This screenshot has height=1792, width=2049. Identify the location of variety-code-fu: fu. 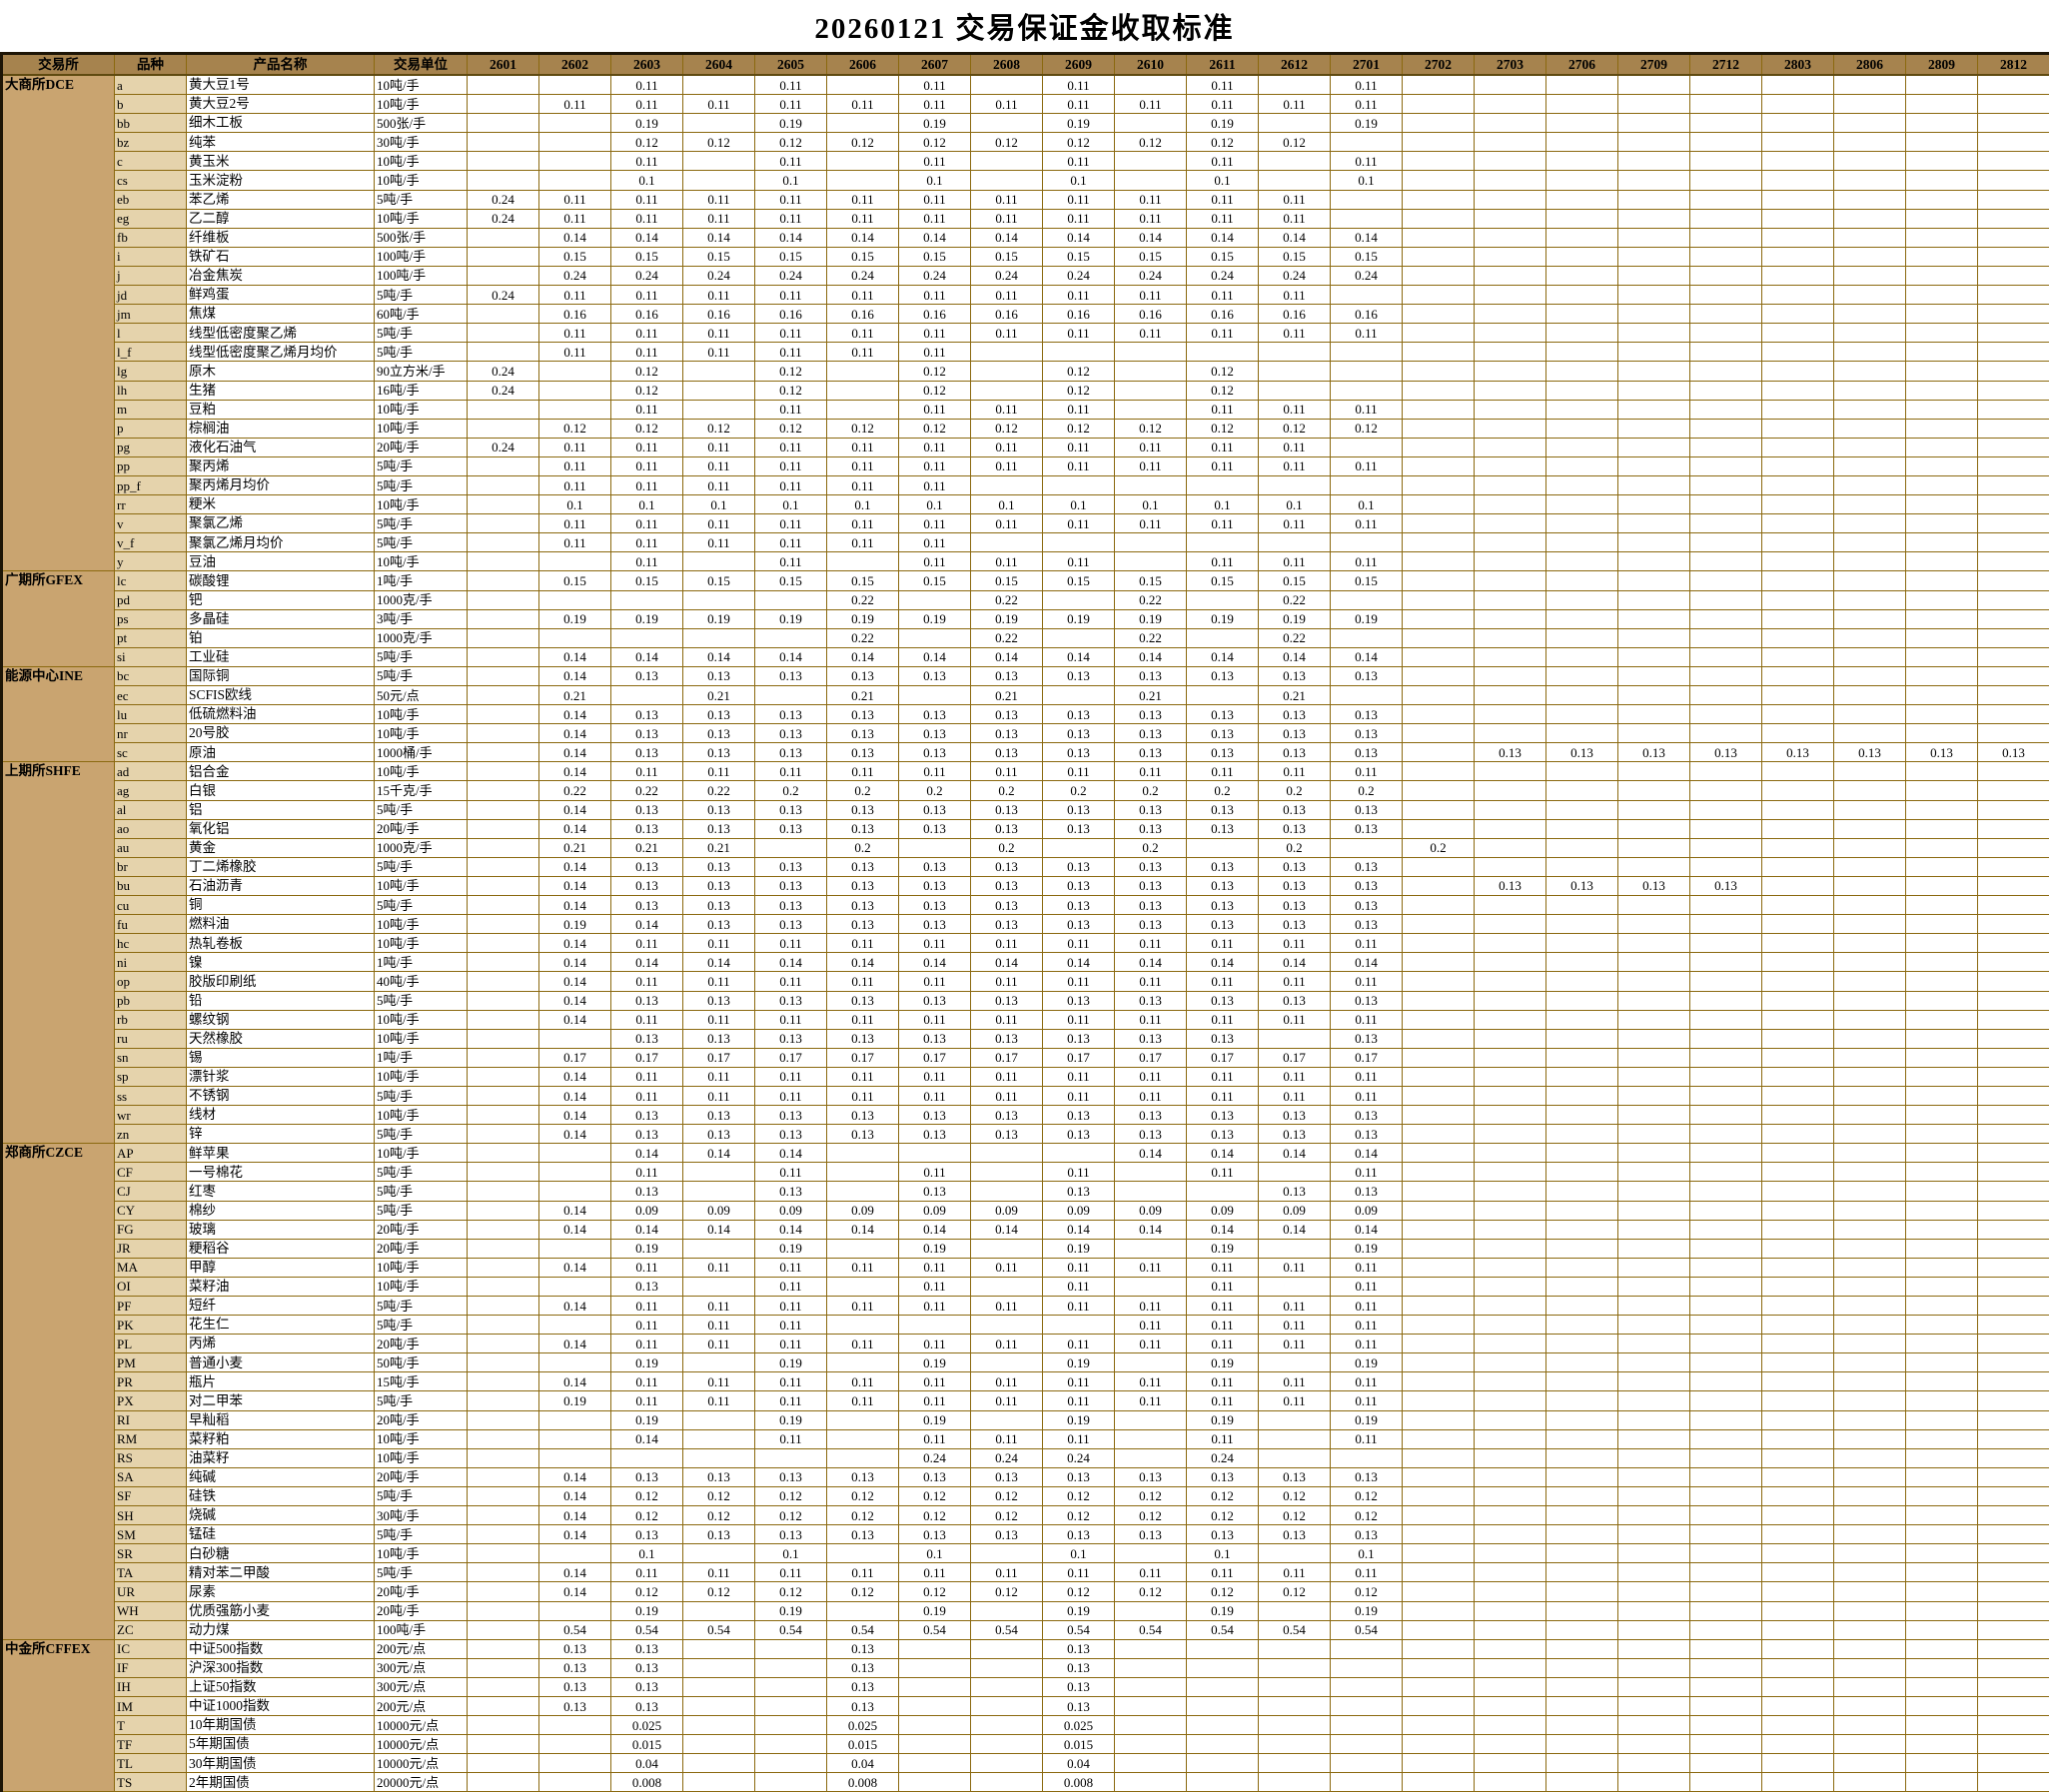
(151, 924).